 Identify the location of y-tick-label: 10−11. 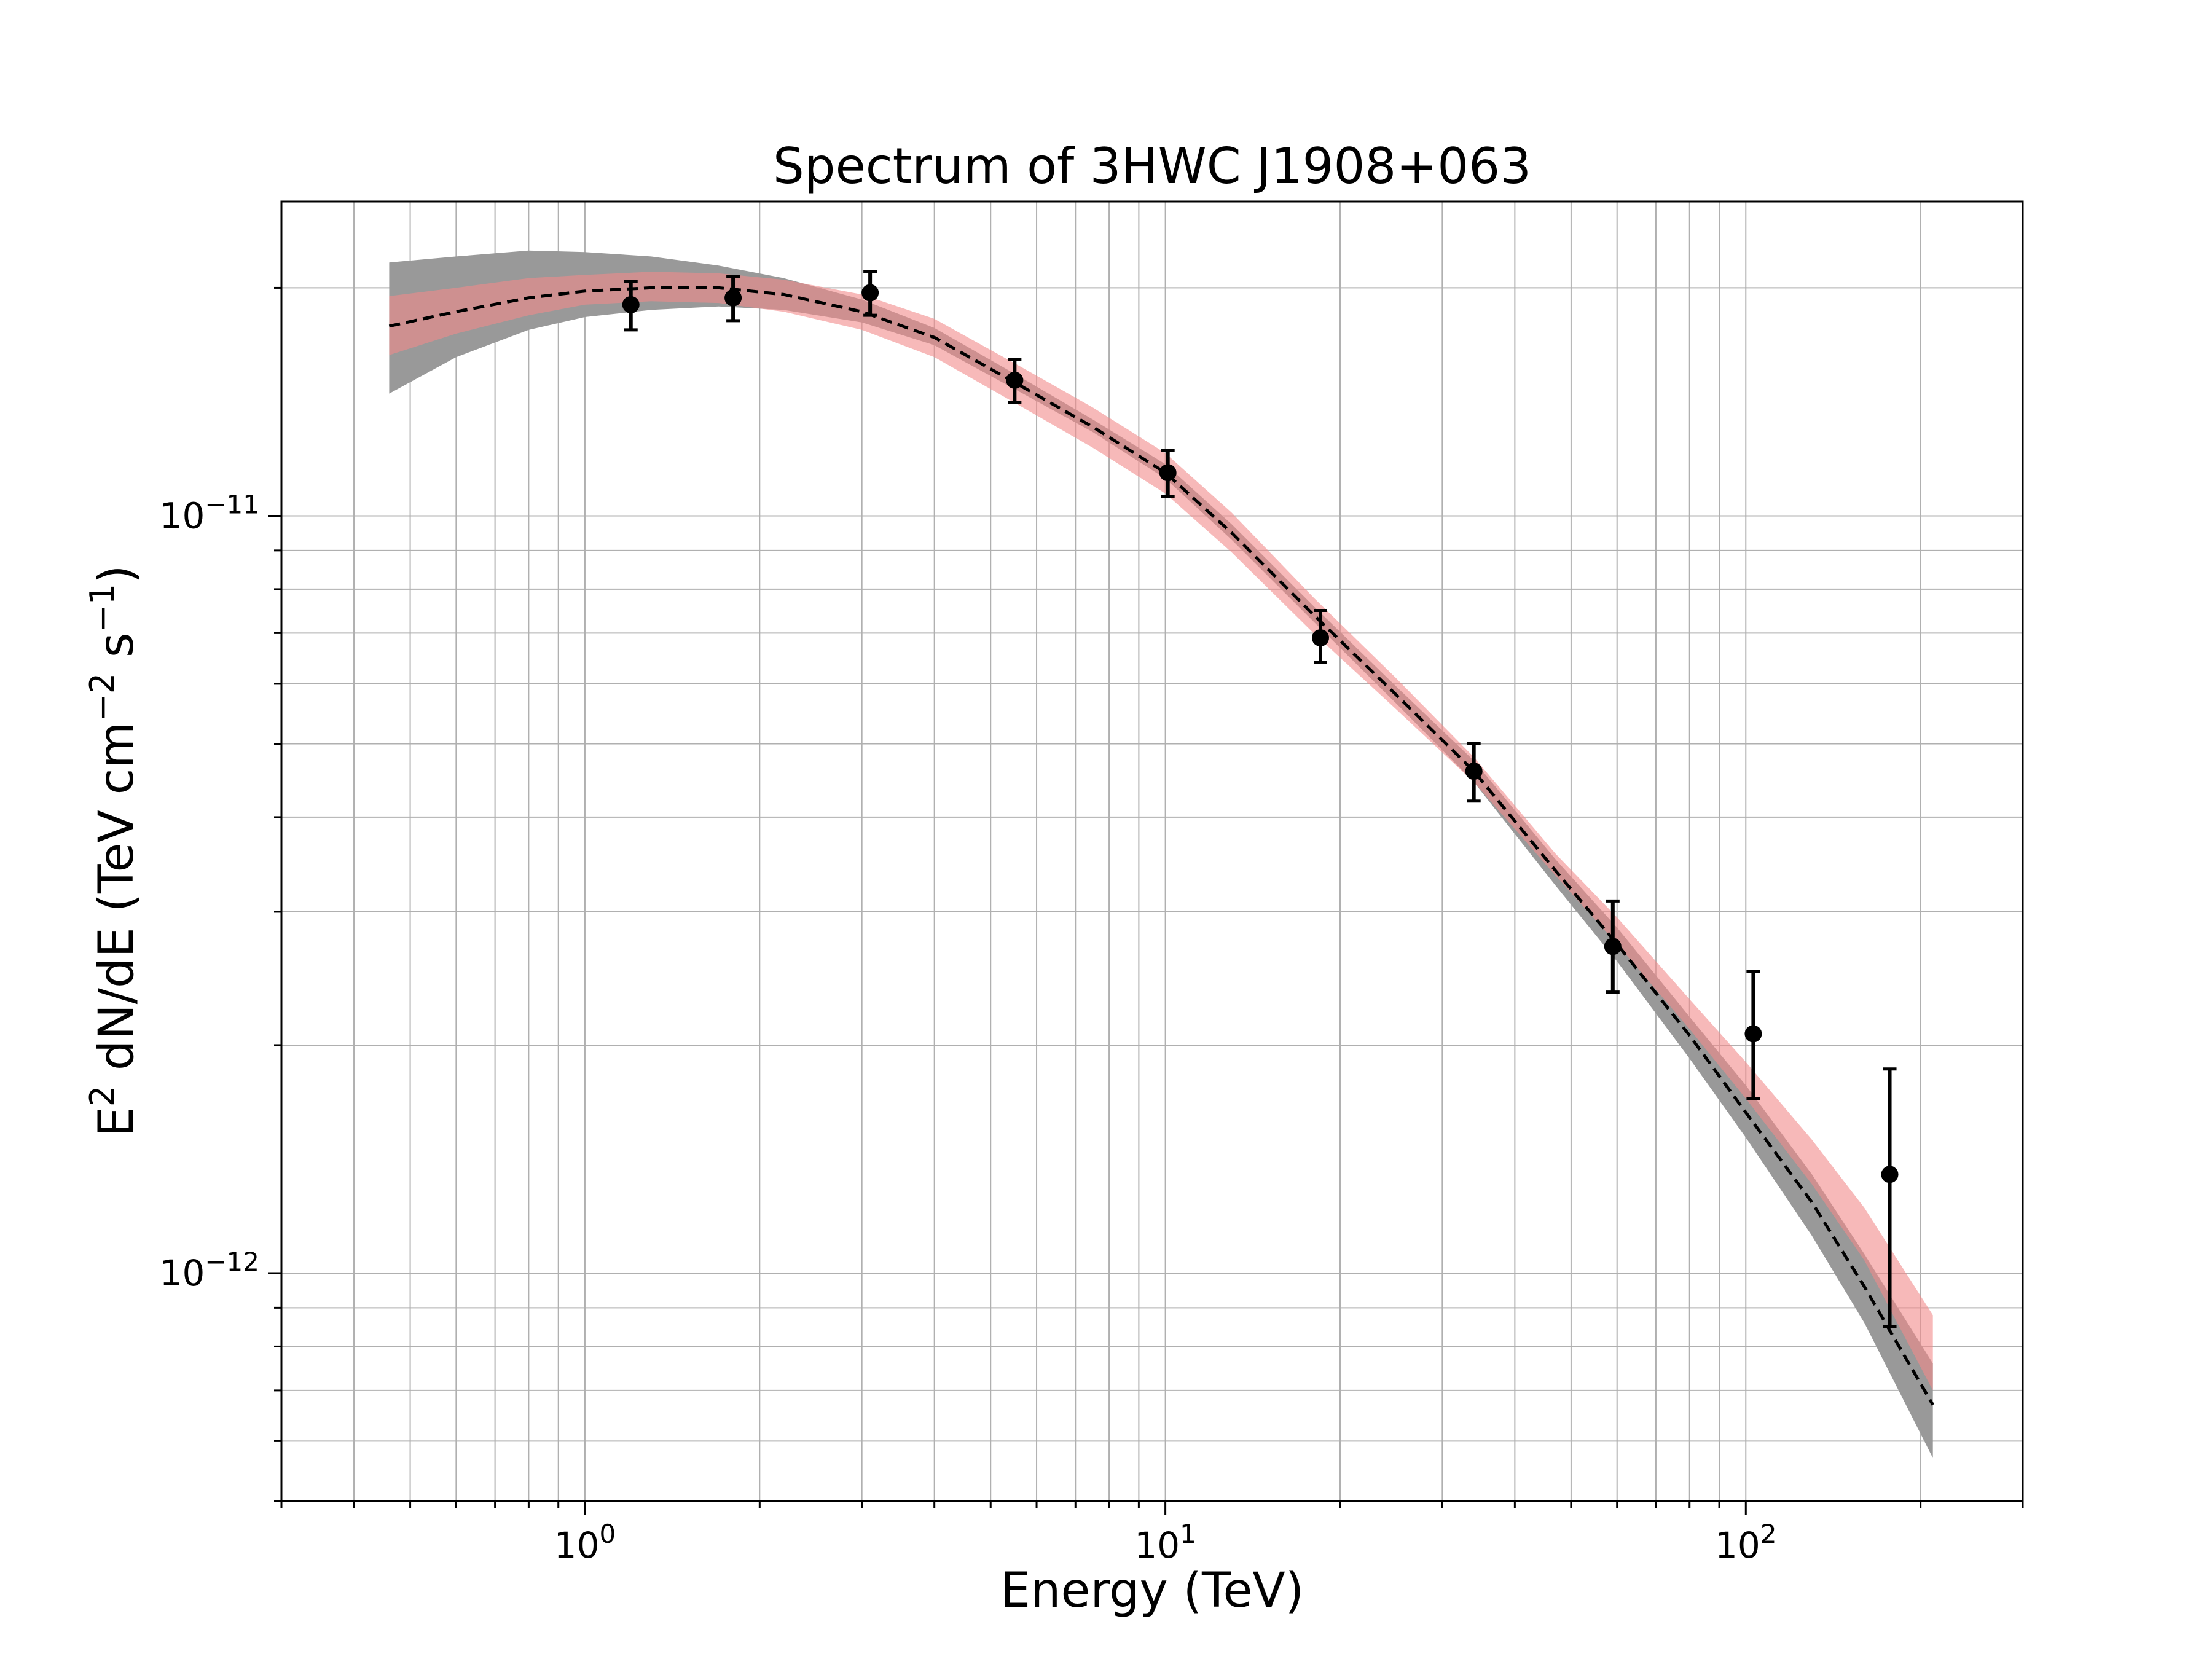
(209, 513).